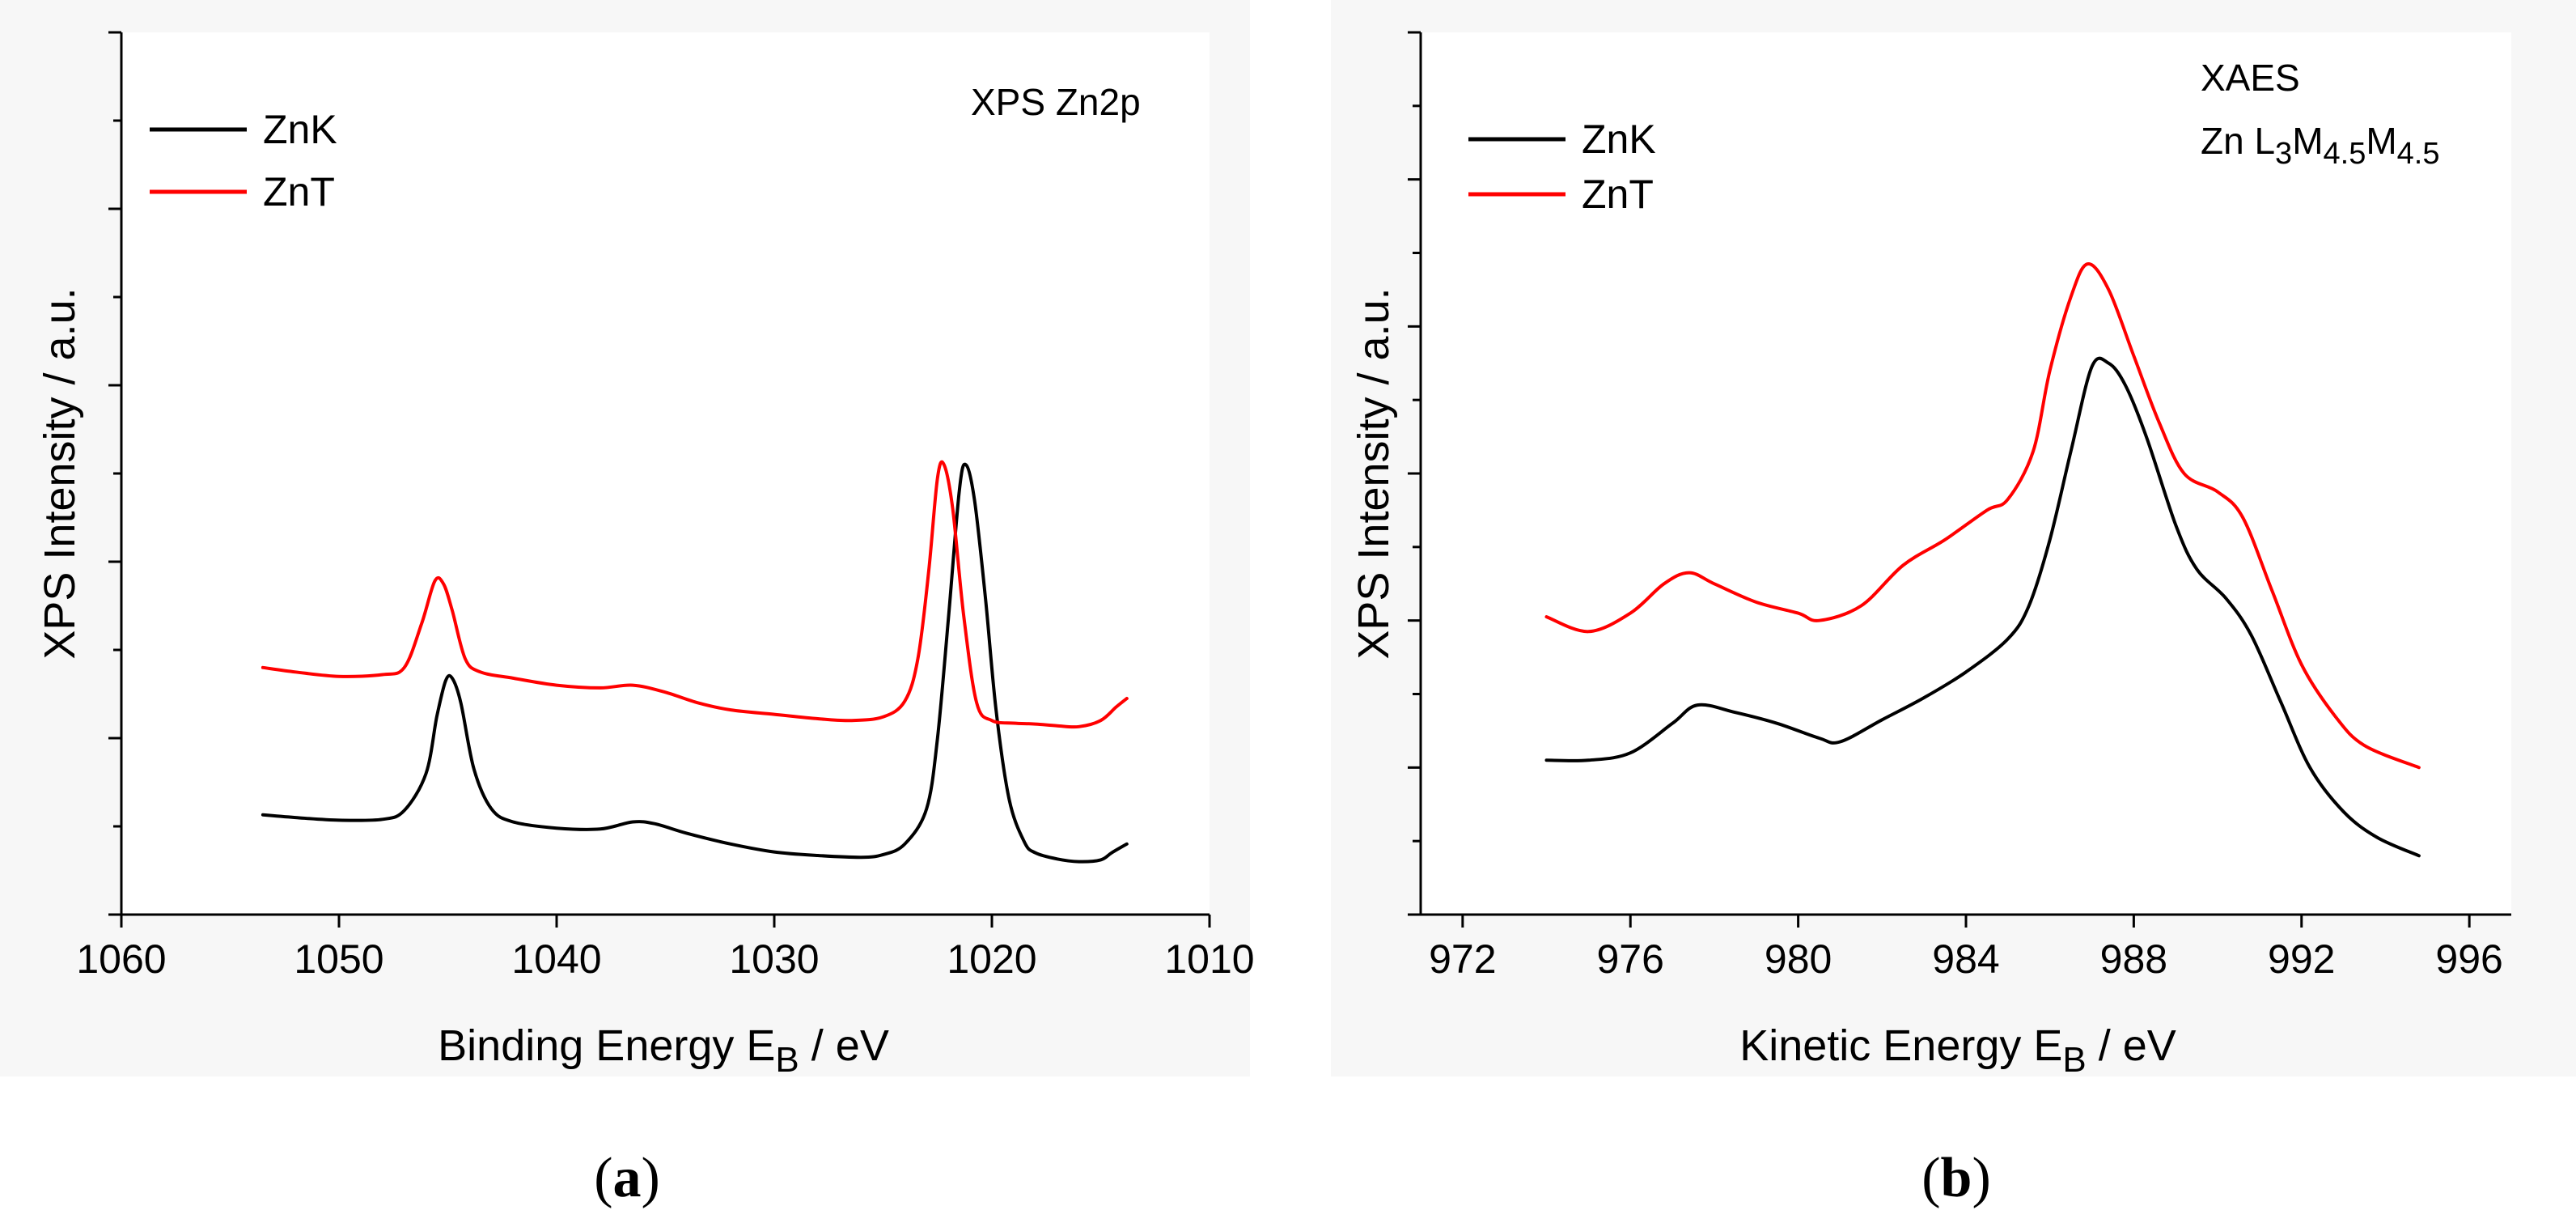  What do you see at coordinates (1618, 194) in the screenshot?
I see `legend-b-znt-label: ZnT` at bounding box center [1618, 194].